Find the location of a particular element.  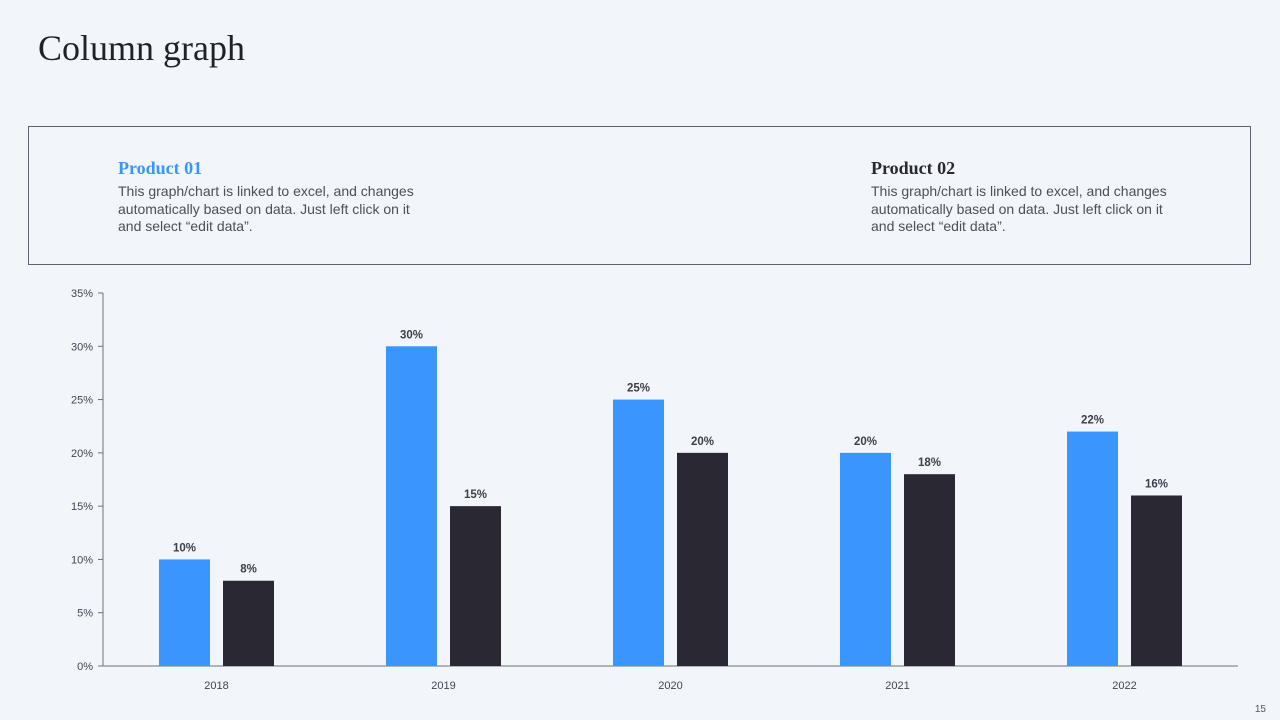

data-label: 18% is located at coordinates (929, 463).